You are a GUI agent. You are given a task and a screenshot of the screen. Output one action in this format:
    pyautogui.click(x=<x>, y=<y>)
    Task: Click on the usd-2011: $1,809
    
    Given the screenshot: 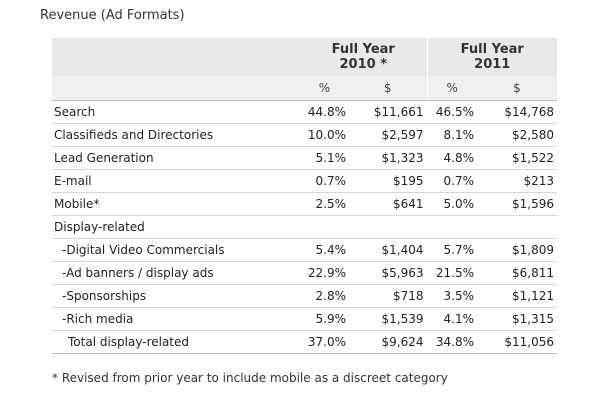 What is the action you would take?
    pyautogui.click(x=517, y=250)
    